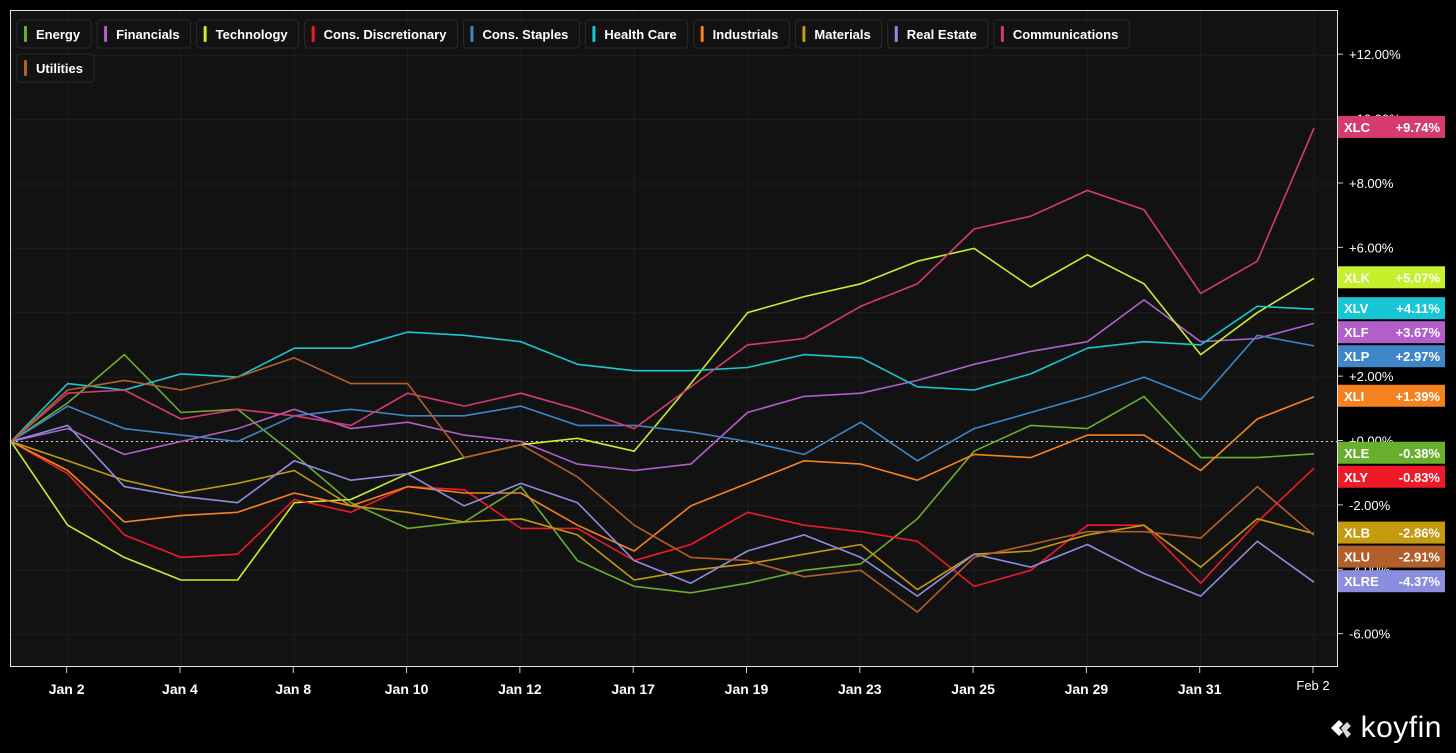  I want to click on legend-item-xly: Cons. Discretionary, so click(381, 34).